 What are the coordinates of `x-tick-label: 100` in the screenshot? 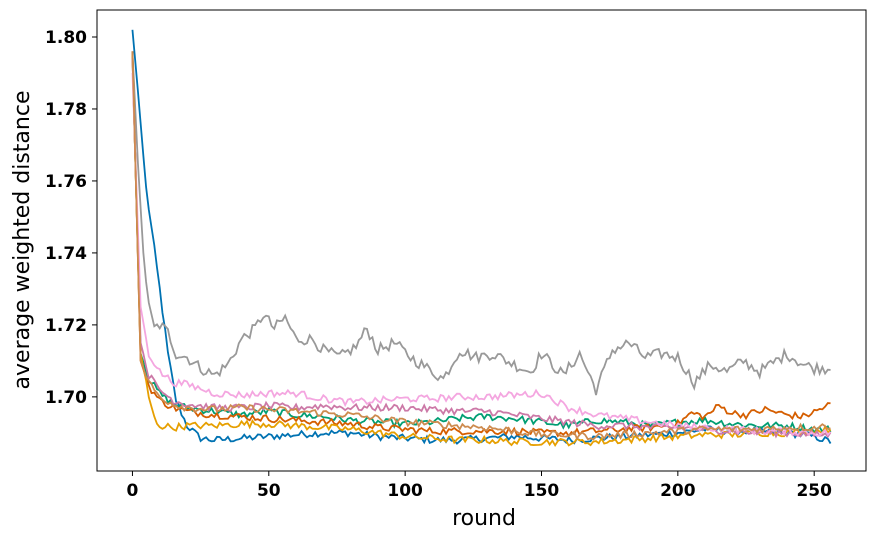 It's located at (405, 491).